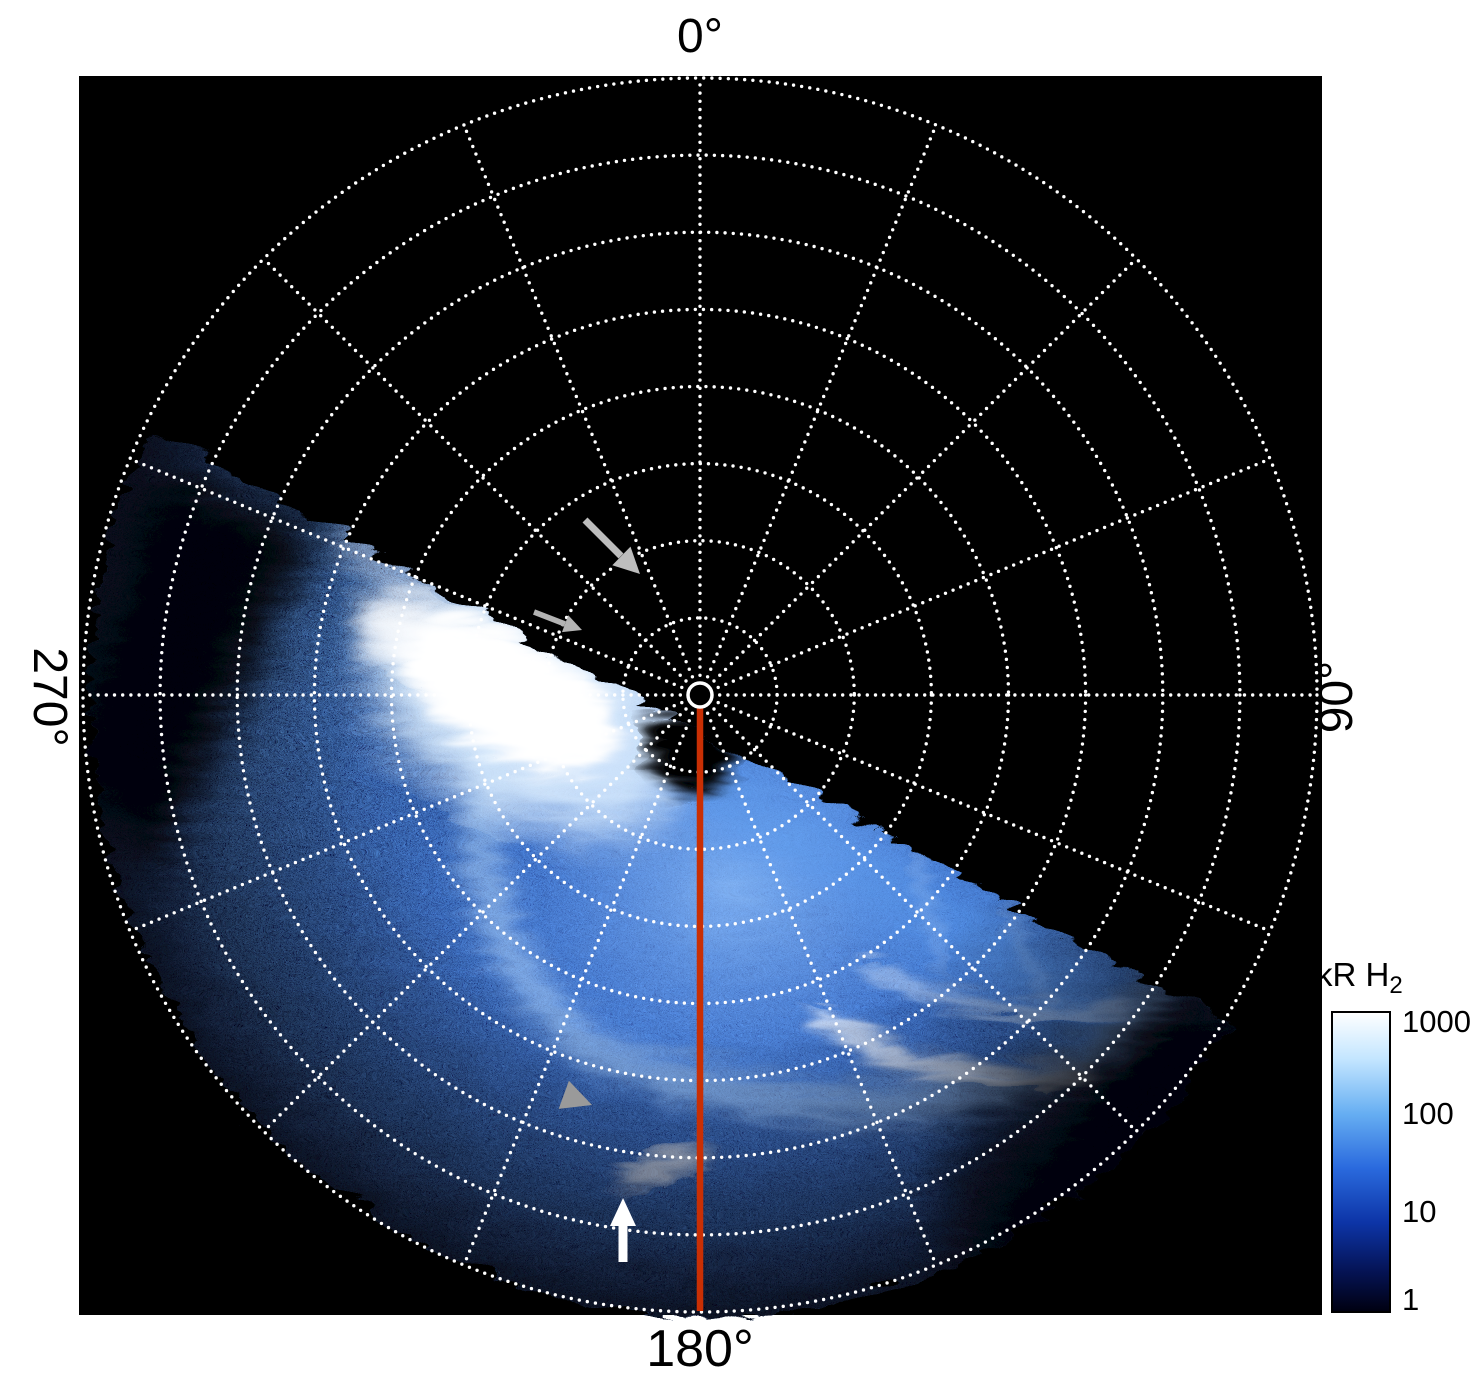 The image size is (1481, 1386). What do you see at coordinates (1428, 1113) in the screenshot?
I see `colorbar-tick-100: 100` at bounding box center [1428, 1113].